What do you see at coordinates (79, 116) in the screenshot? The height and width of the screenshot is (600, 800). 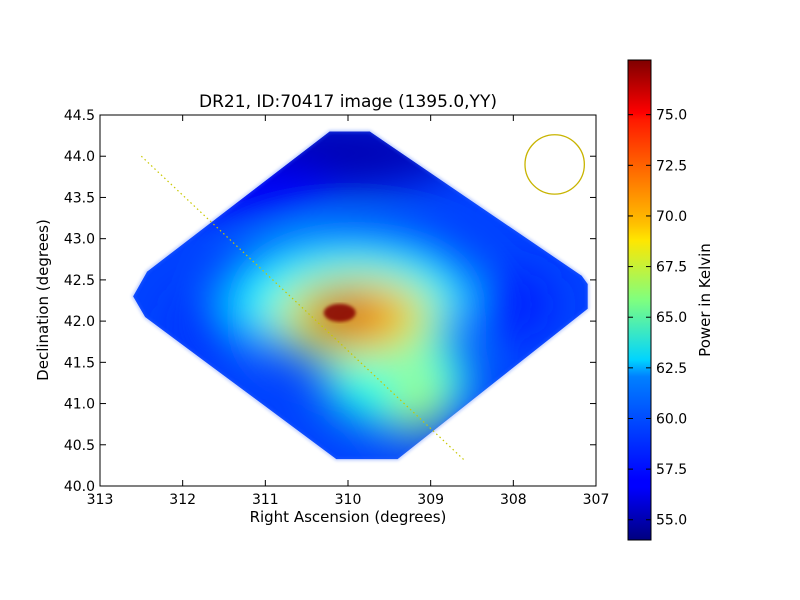 I see `y-tick-label: 44.5` at bounding box center [79, 116].